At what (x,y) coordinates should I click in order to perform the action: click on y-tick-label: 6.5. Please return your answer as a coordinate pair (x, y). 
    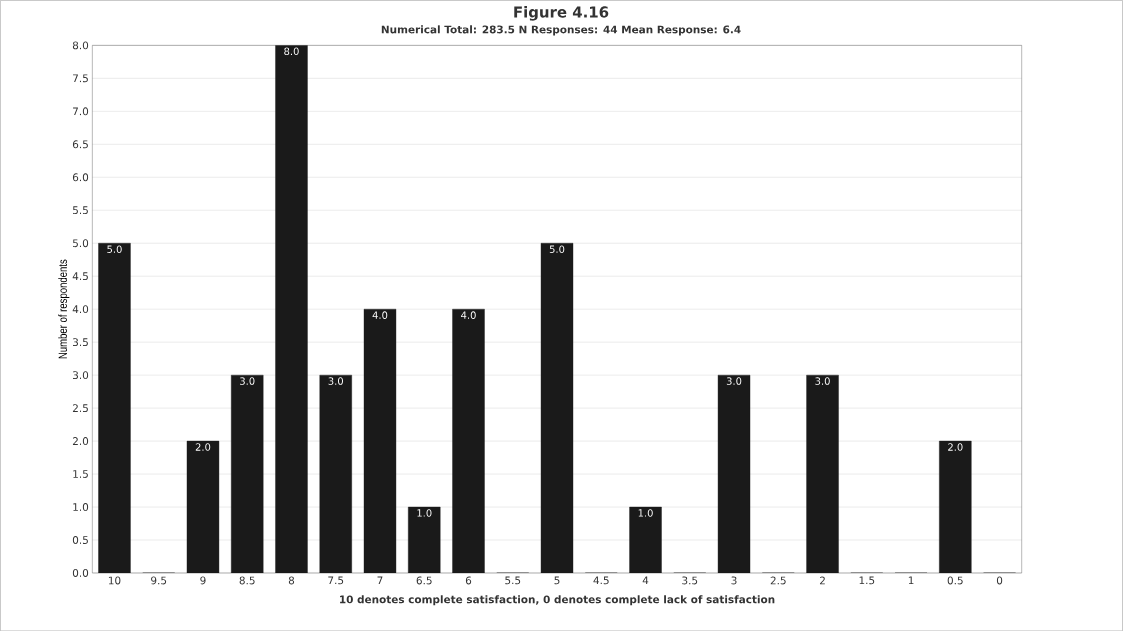
    Looking at the image, I should click on (80, 144).